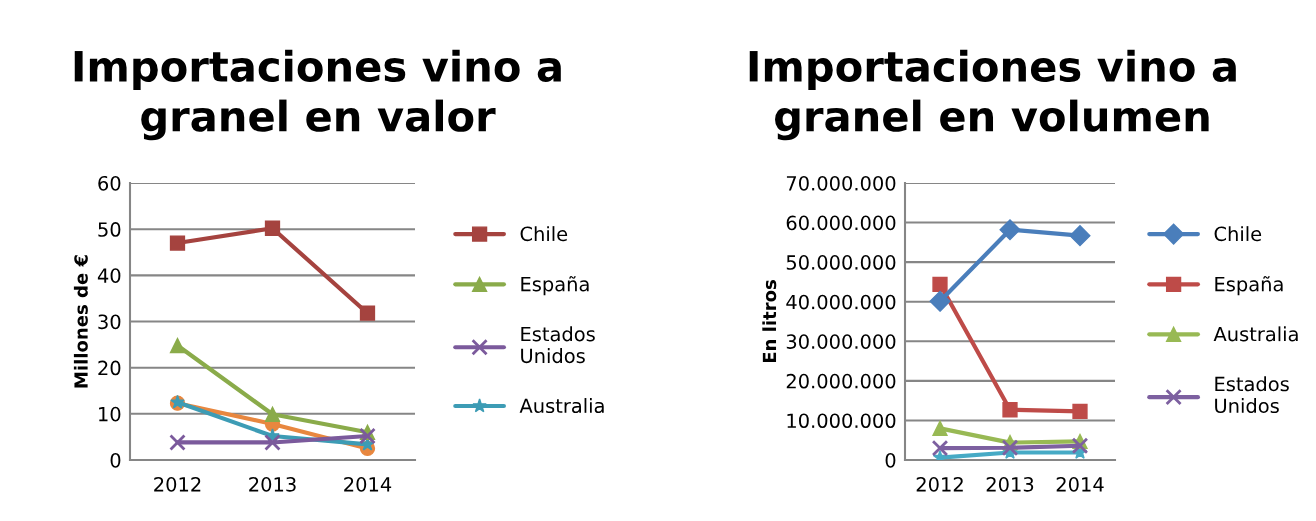  Describe the element at coordinates (841, 302) in the screenshot. I see `y-tick-label: 40.000.000` at that location.